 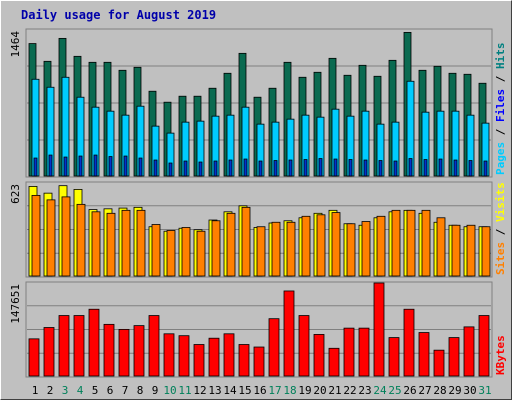 I want to click on x-tick-label: 1, so click(x=35, y=390).